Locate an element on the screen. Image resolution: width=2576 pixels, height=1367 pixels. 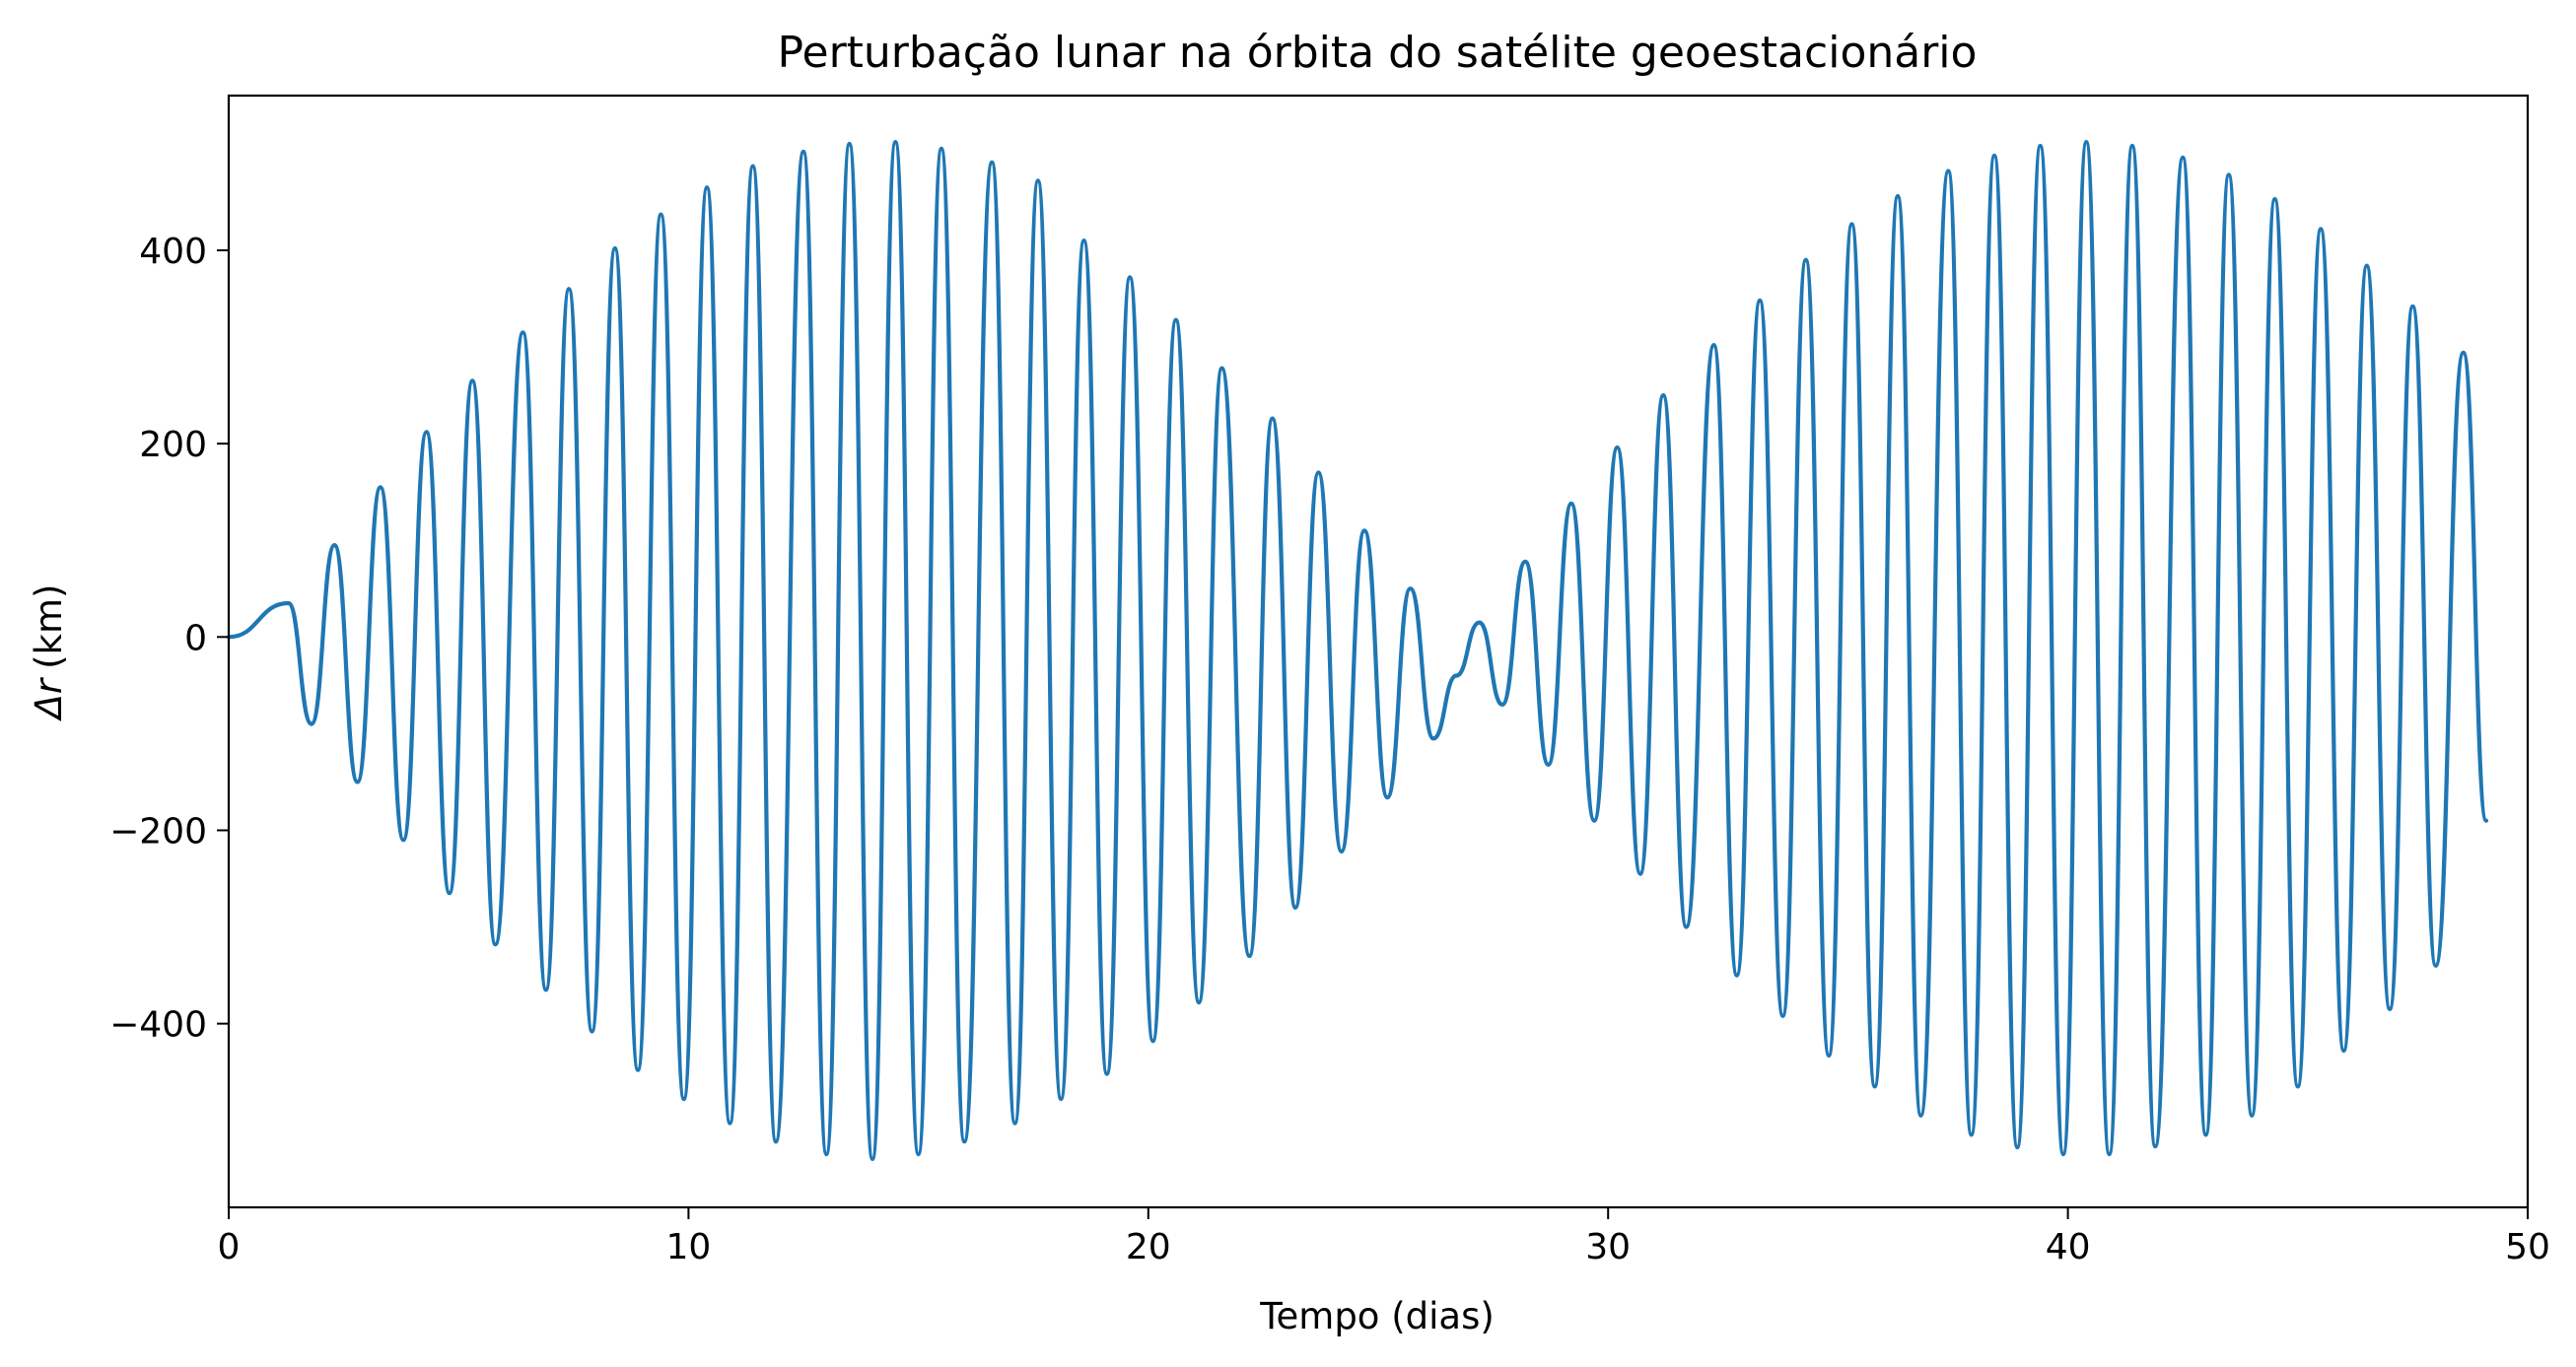
y-tick-label: −200 is located at coordinates (158, 831).